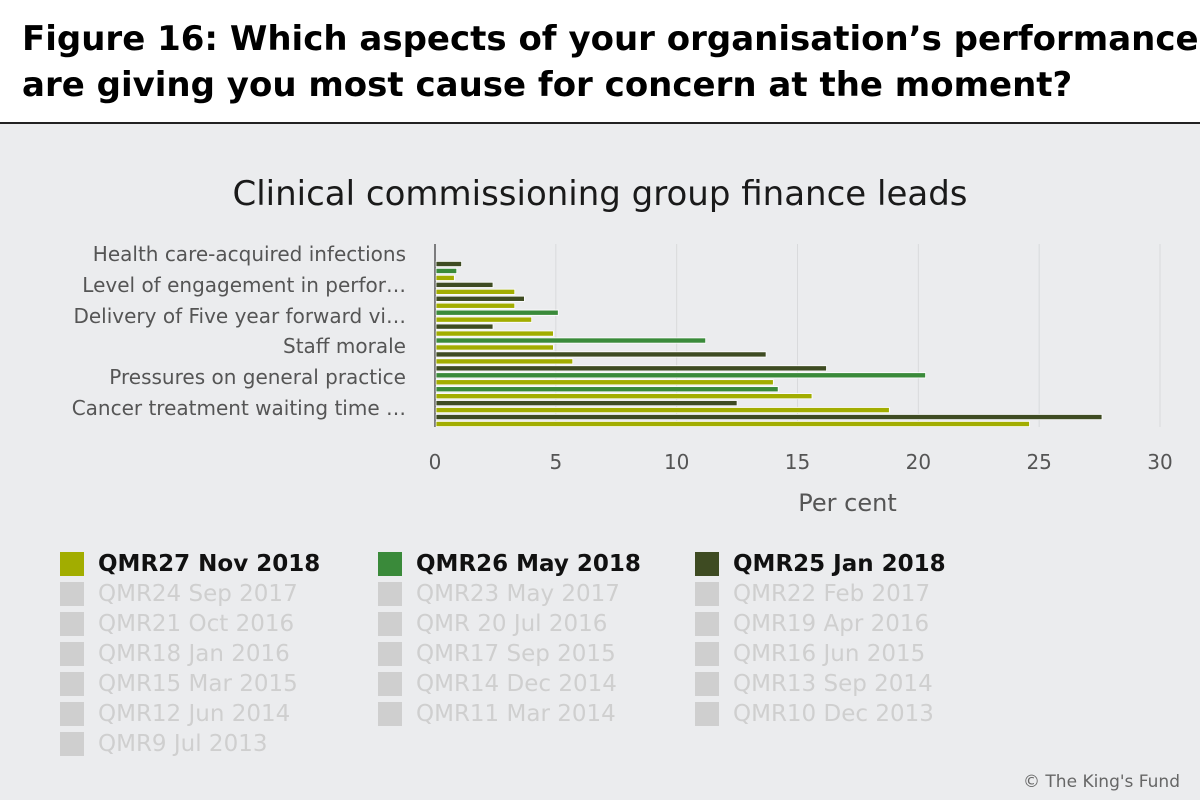  I want to click on legend-label: QMR16 Jun 2015, so click(829, 654).